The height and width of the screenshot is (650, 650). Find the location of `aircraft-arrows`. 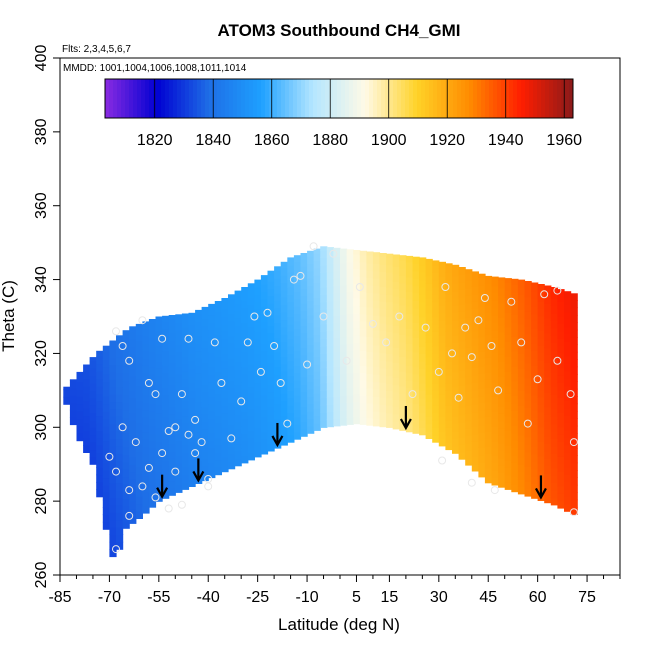

aircraft-arrows is located at coordinates (351, 452).